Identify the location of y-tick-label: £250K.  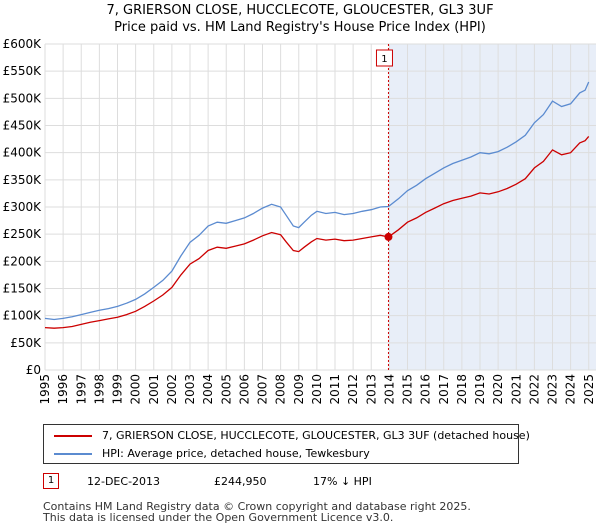
(23, 234).